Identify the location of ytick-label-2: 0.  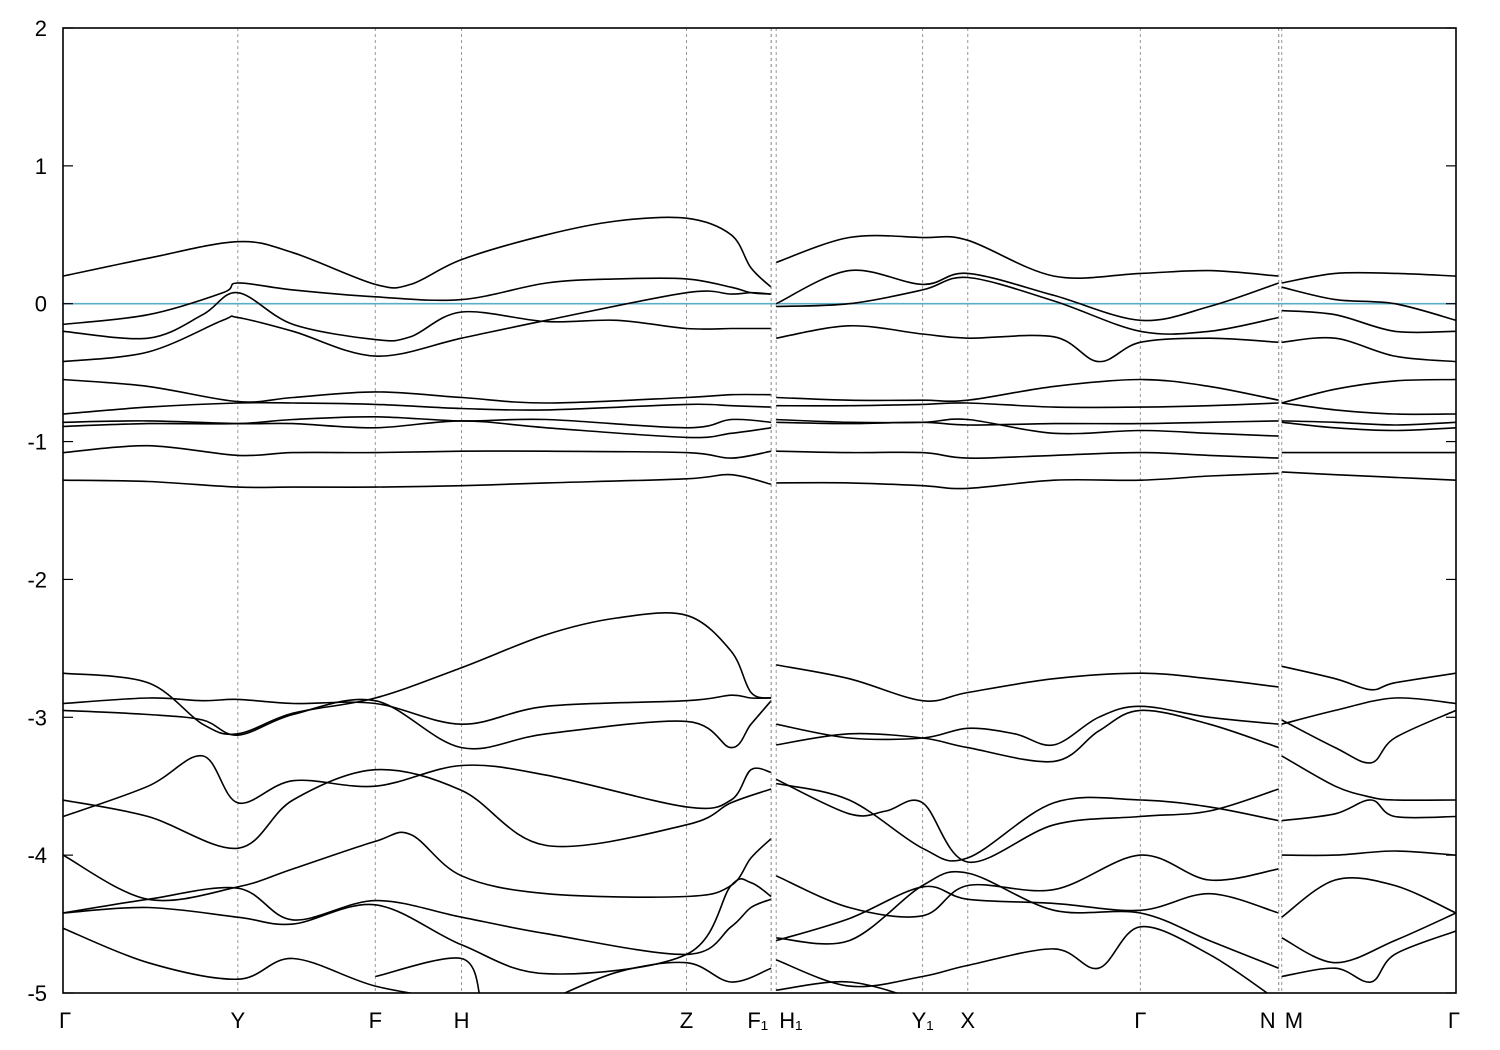
(41, 304).